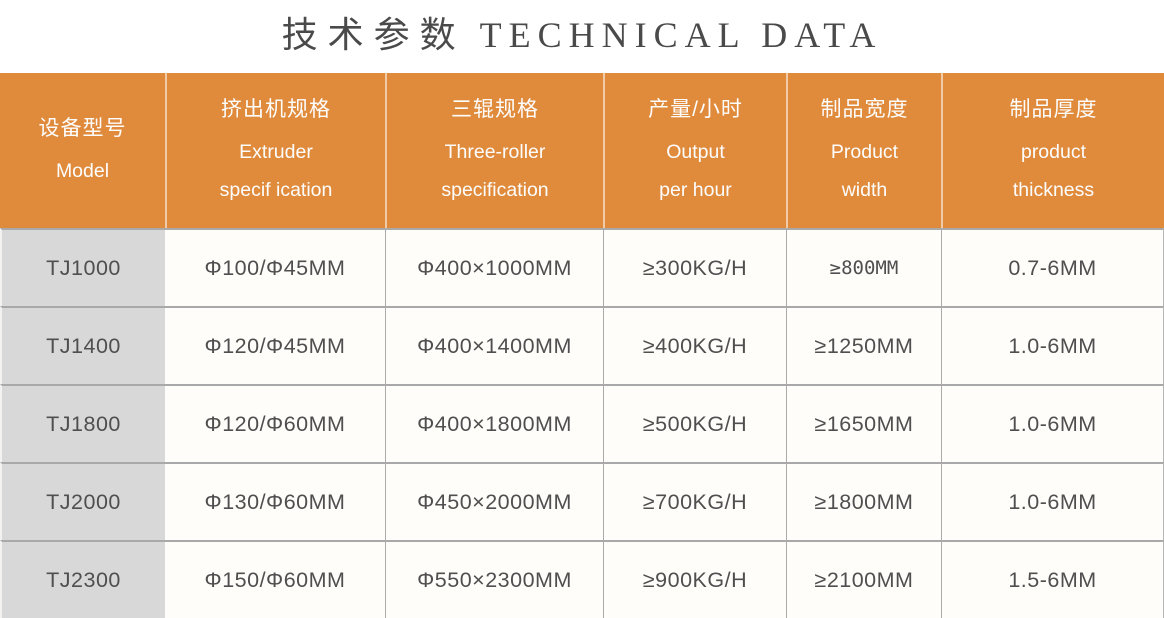 Image resolution: width=1164 pixels, height=618 pixels. What do you see at coordinates (695, 109) in the screenshot?
I see `column-header-zh: 产量/小时` at bounding box center [695, 109].